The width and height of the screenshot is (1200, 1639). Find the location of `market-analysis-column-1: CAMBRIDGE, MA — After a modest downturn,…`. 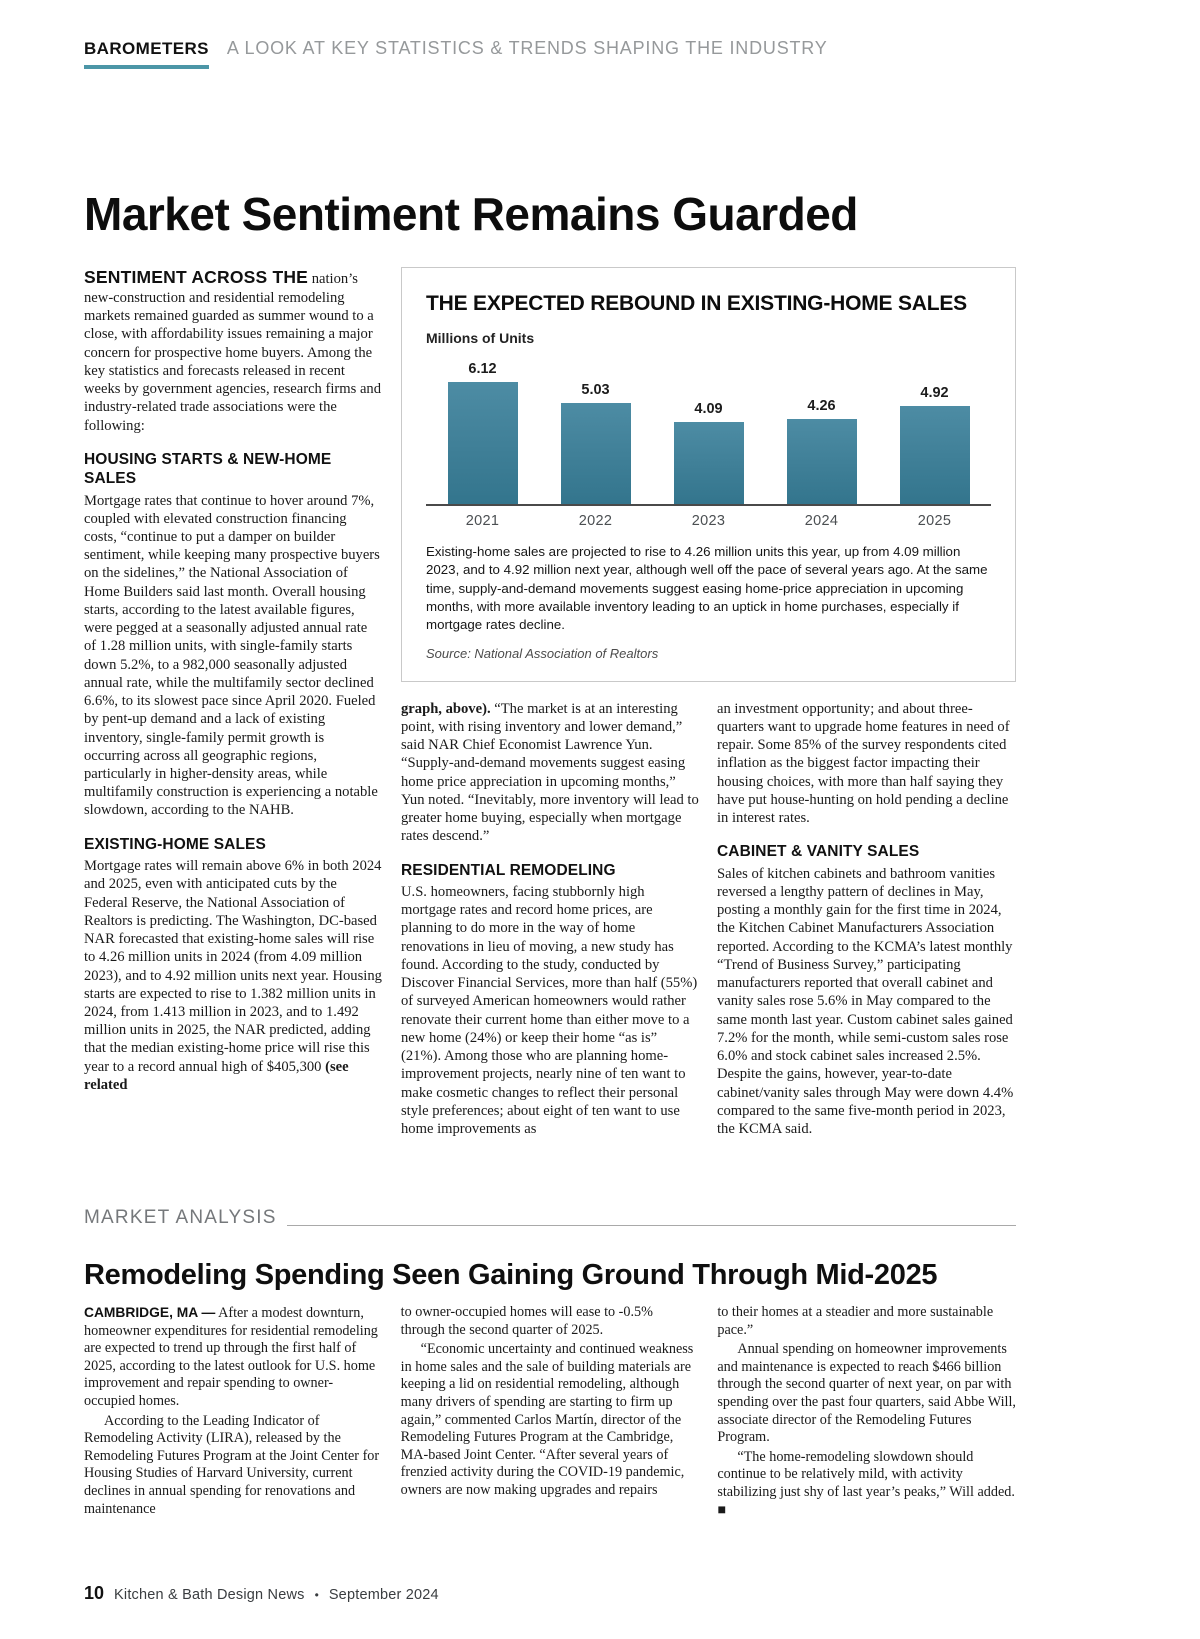

market-analysis-column-1: CAMBRIDGE, MA — After a modest downturn,… is located at coordinates (233, 1412).